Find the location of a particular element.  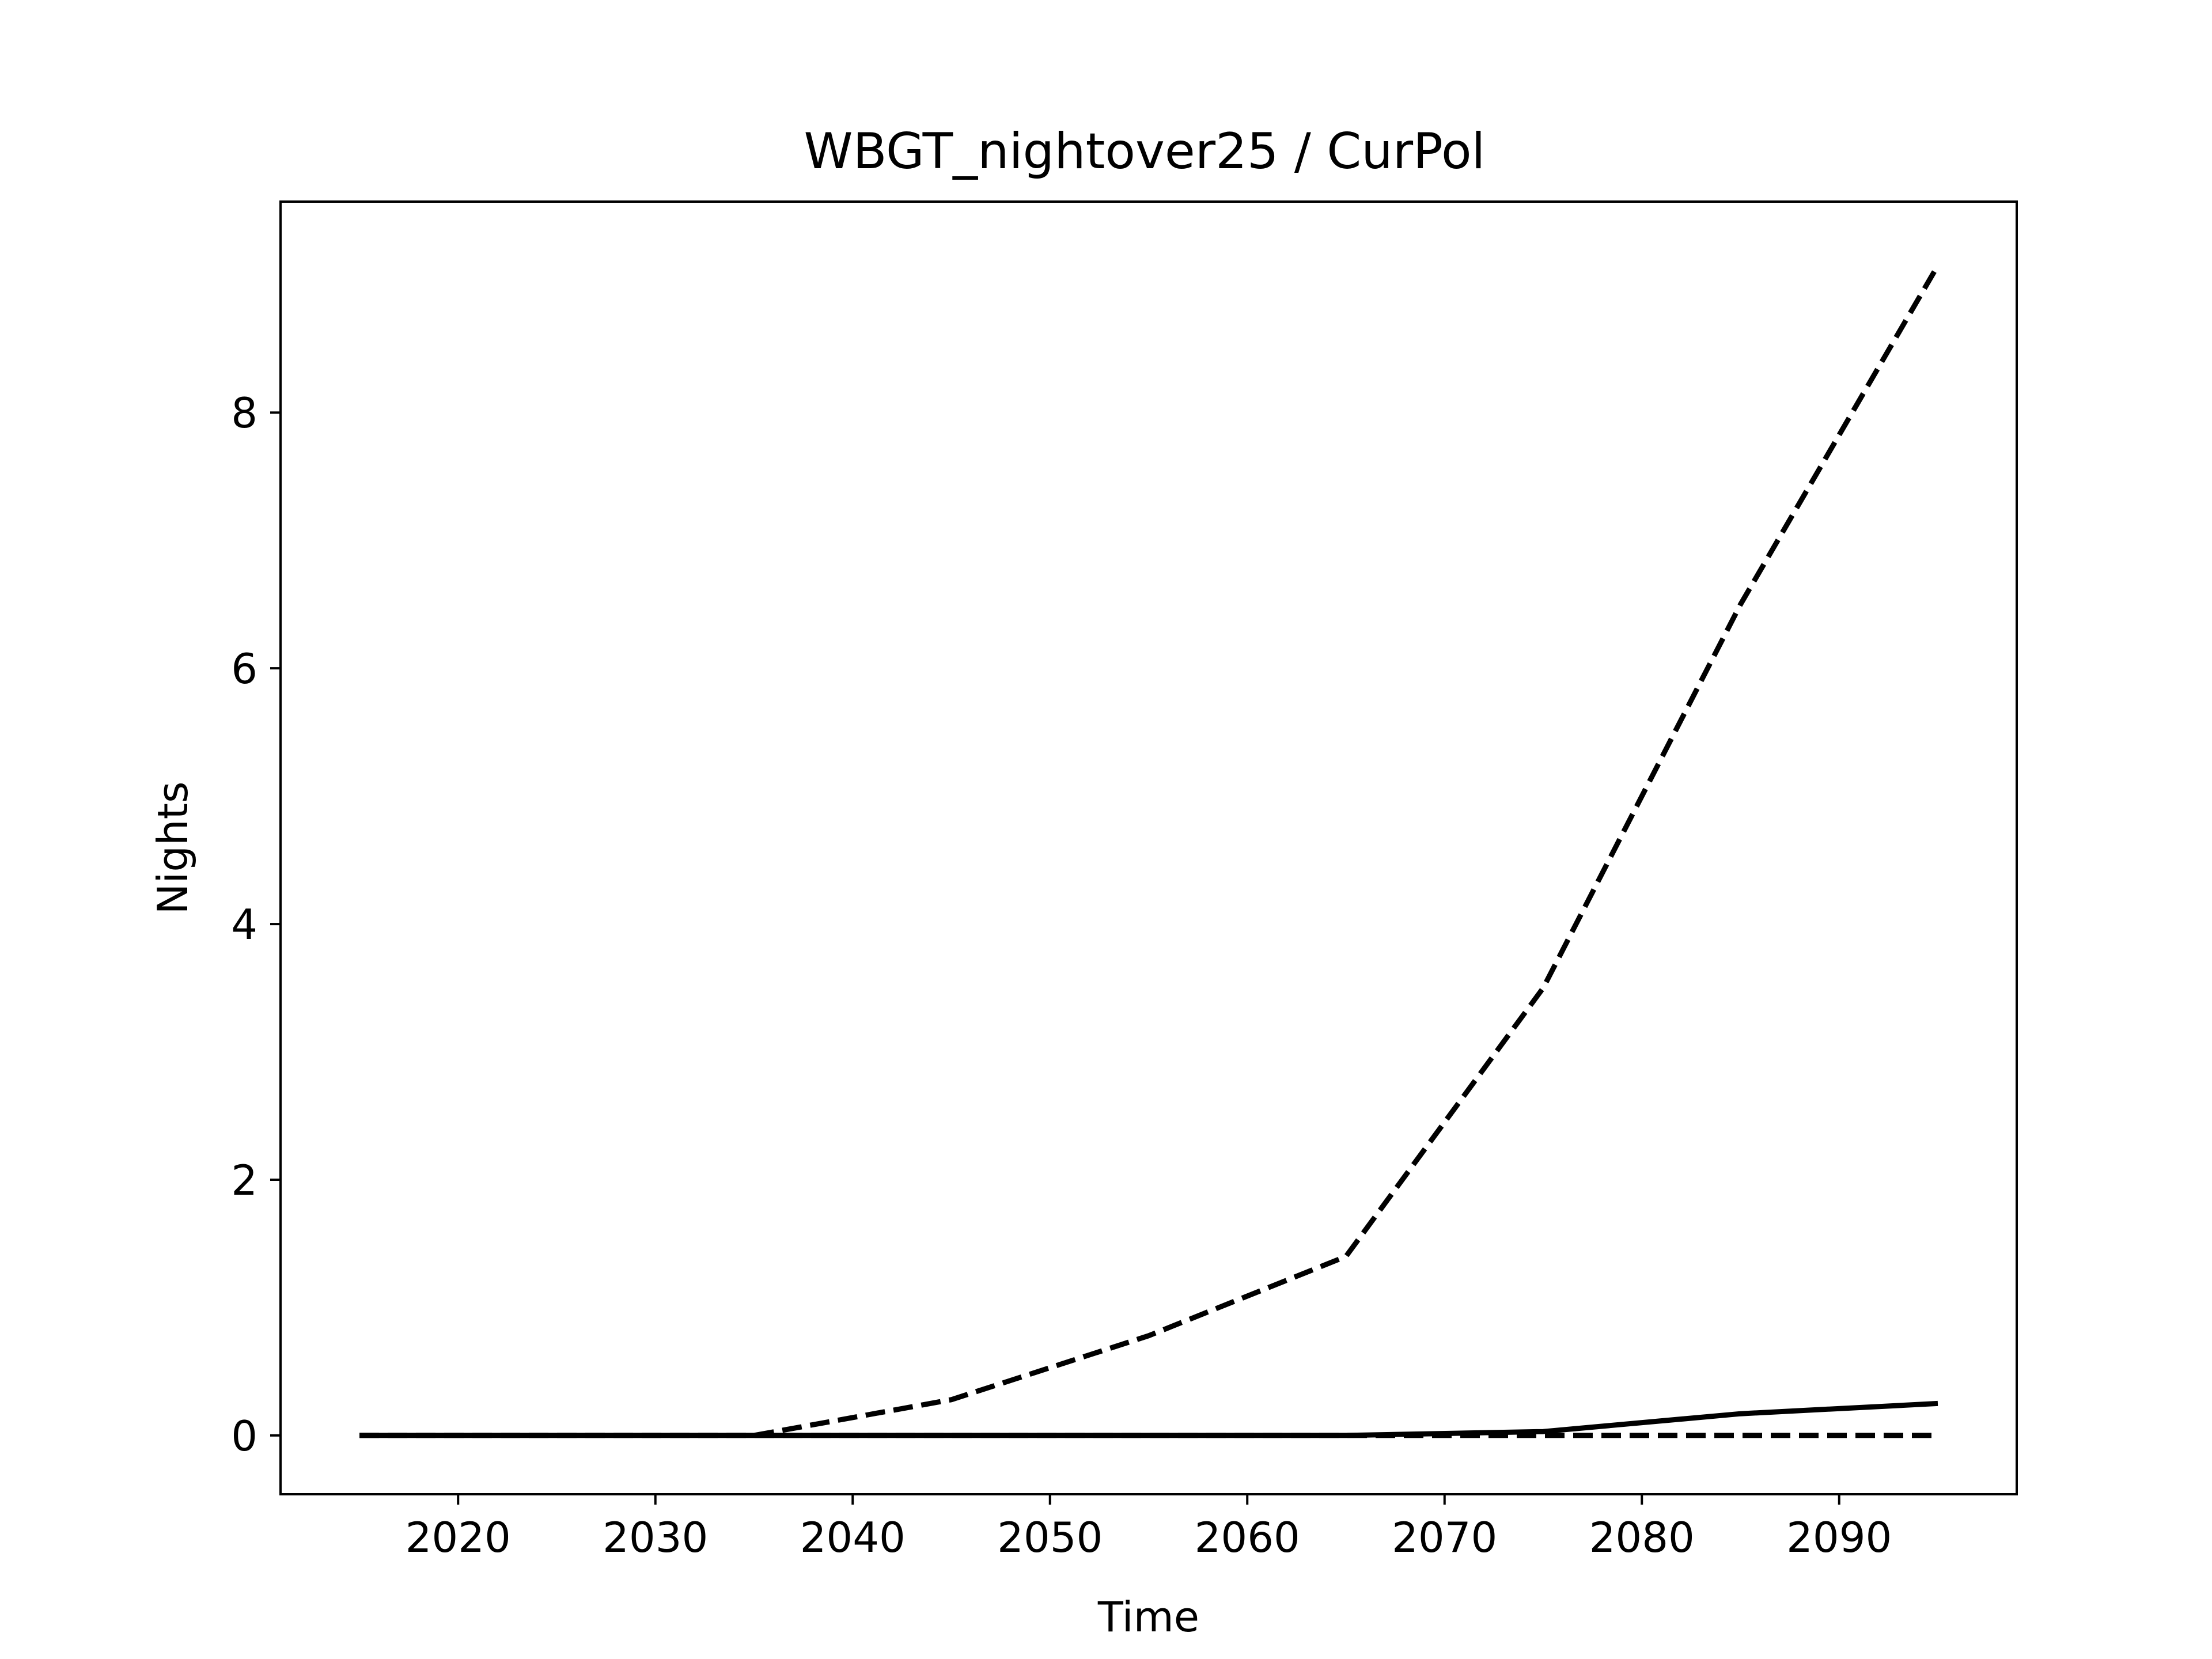

y-tick-label: 0 is located at coordinates (244, 1436).